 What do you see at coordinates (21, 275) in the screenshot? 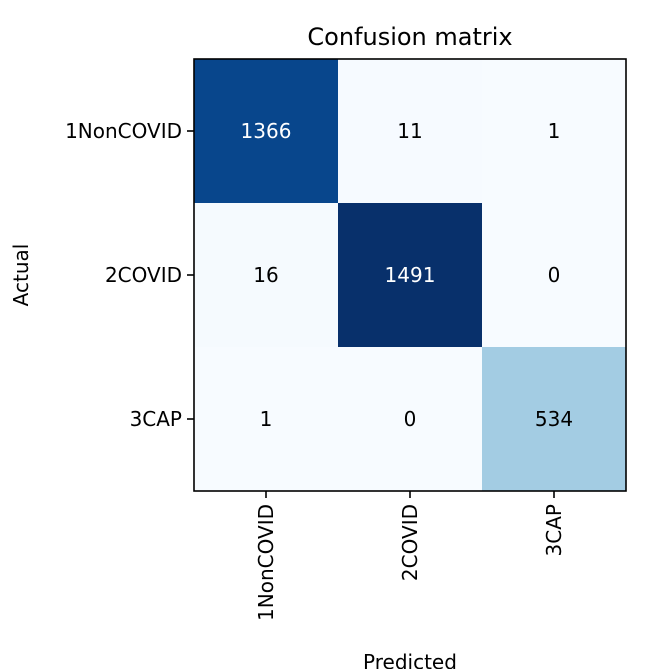
I see `y-axis-label: Actual` at bounding box center [21, 275].